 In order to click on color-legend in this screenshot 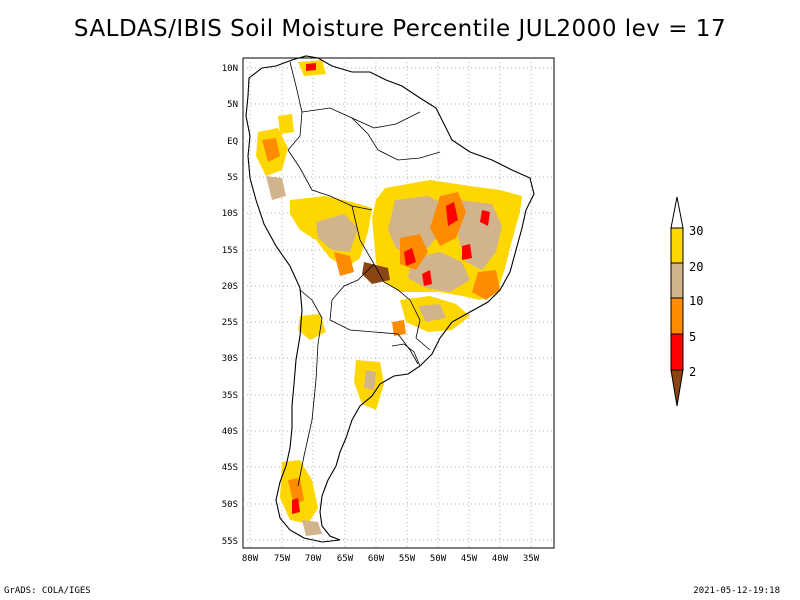, I will do `click(677, 301)`.